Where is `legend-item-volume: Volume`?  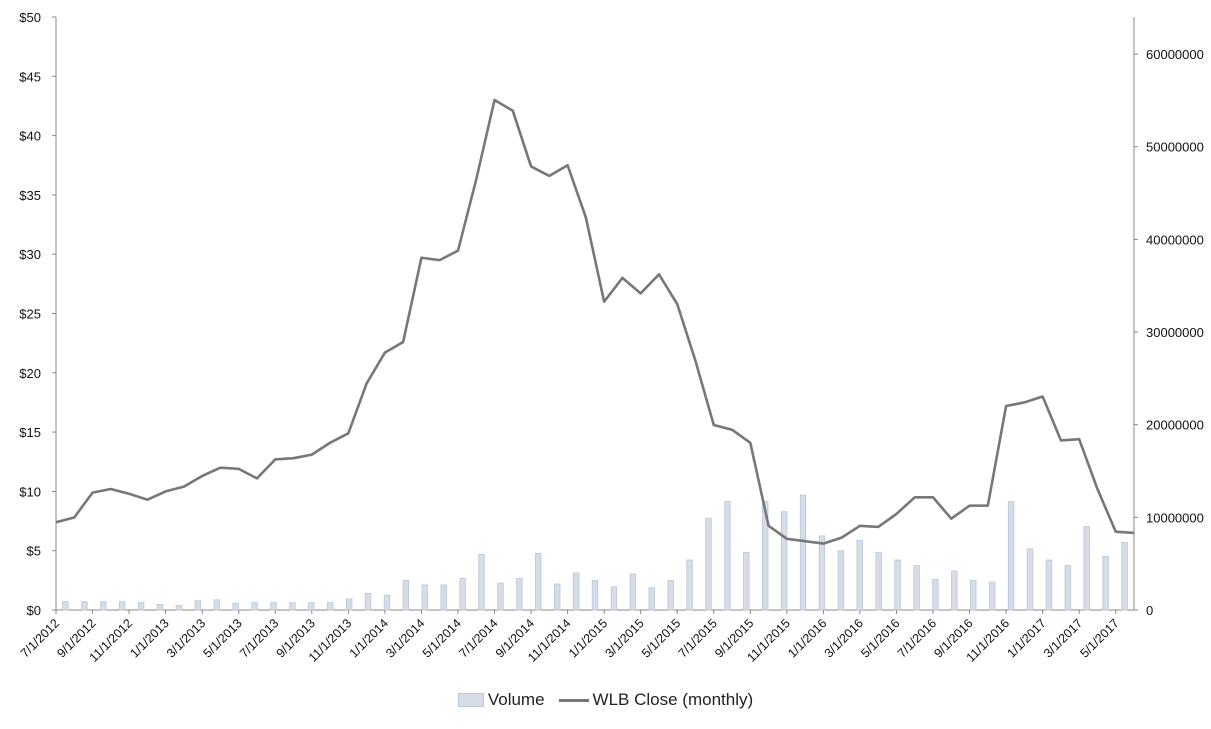 legend-item-volume: Volume is located at coordinates (501, 700).